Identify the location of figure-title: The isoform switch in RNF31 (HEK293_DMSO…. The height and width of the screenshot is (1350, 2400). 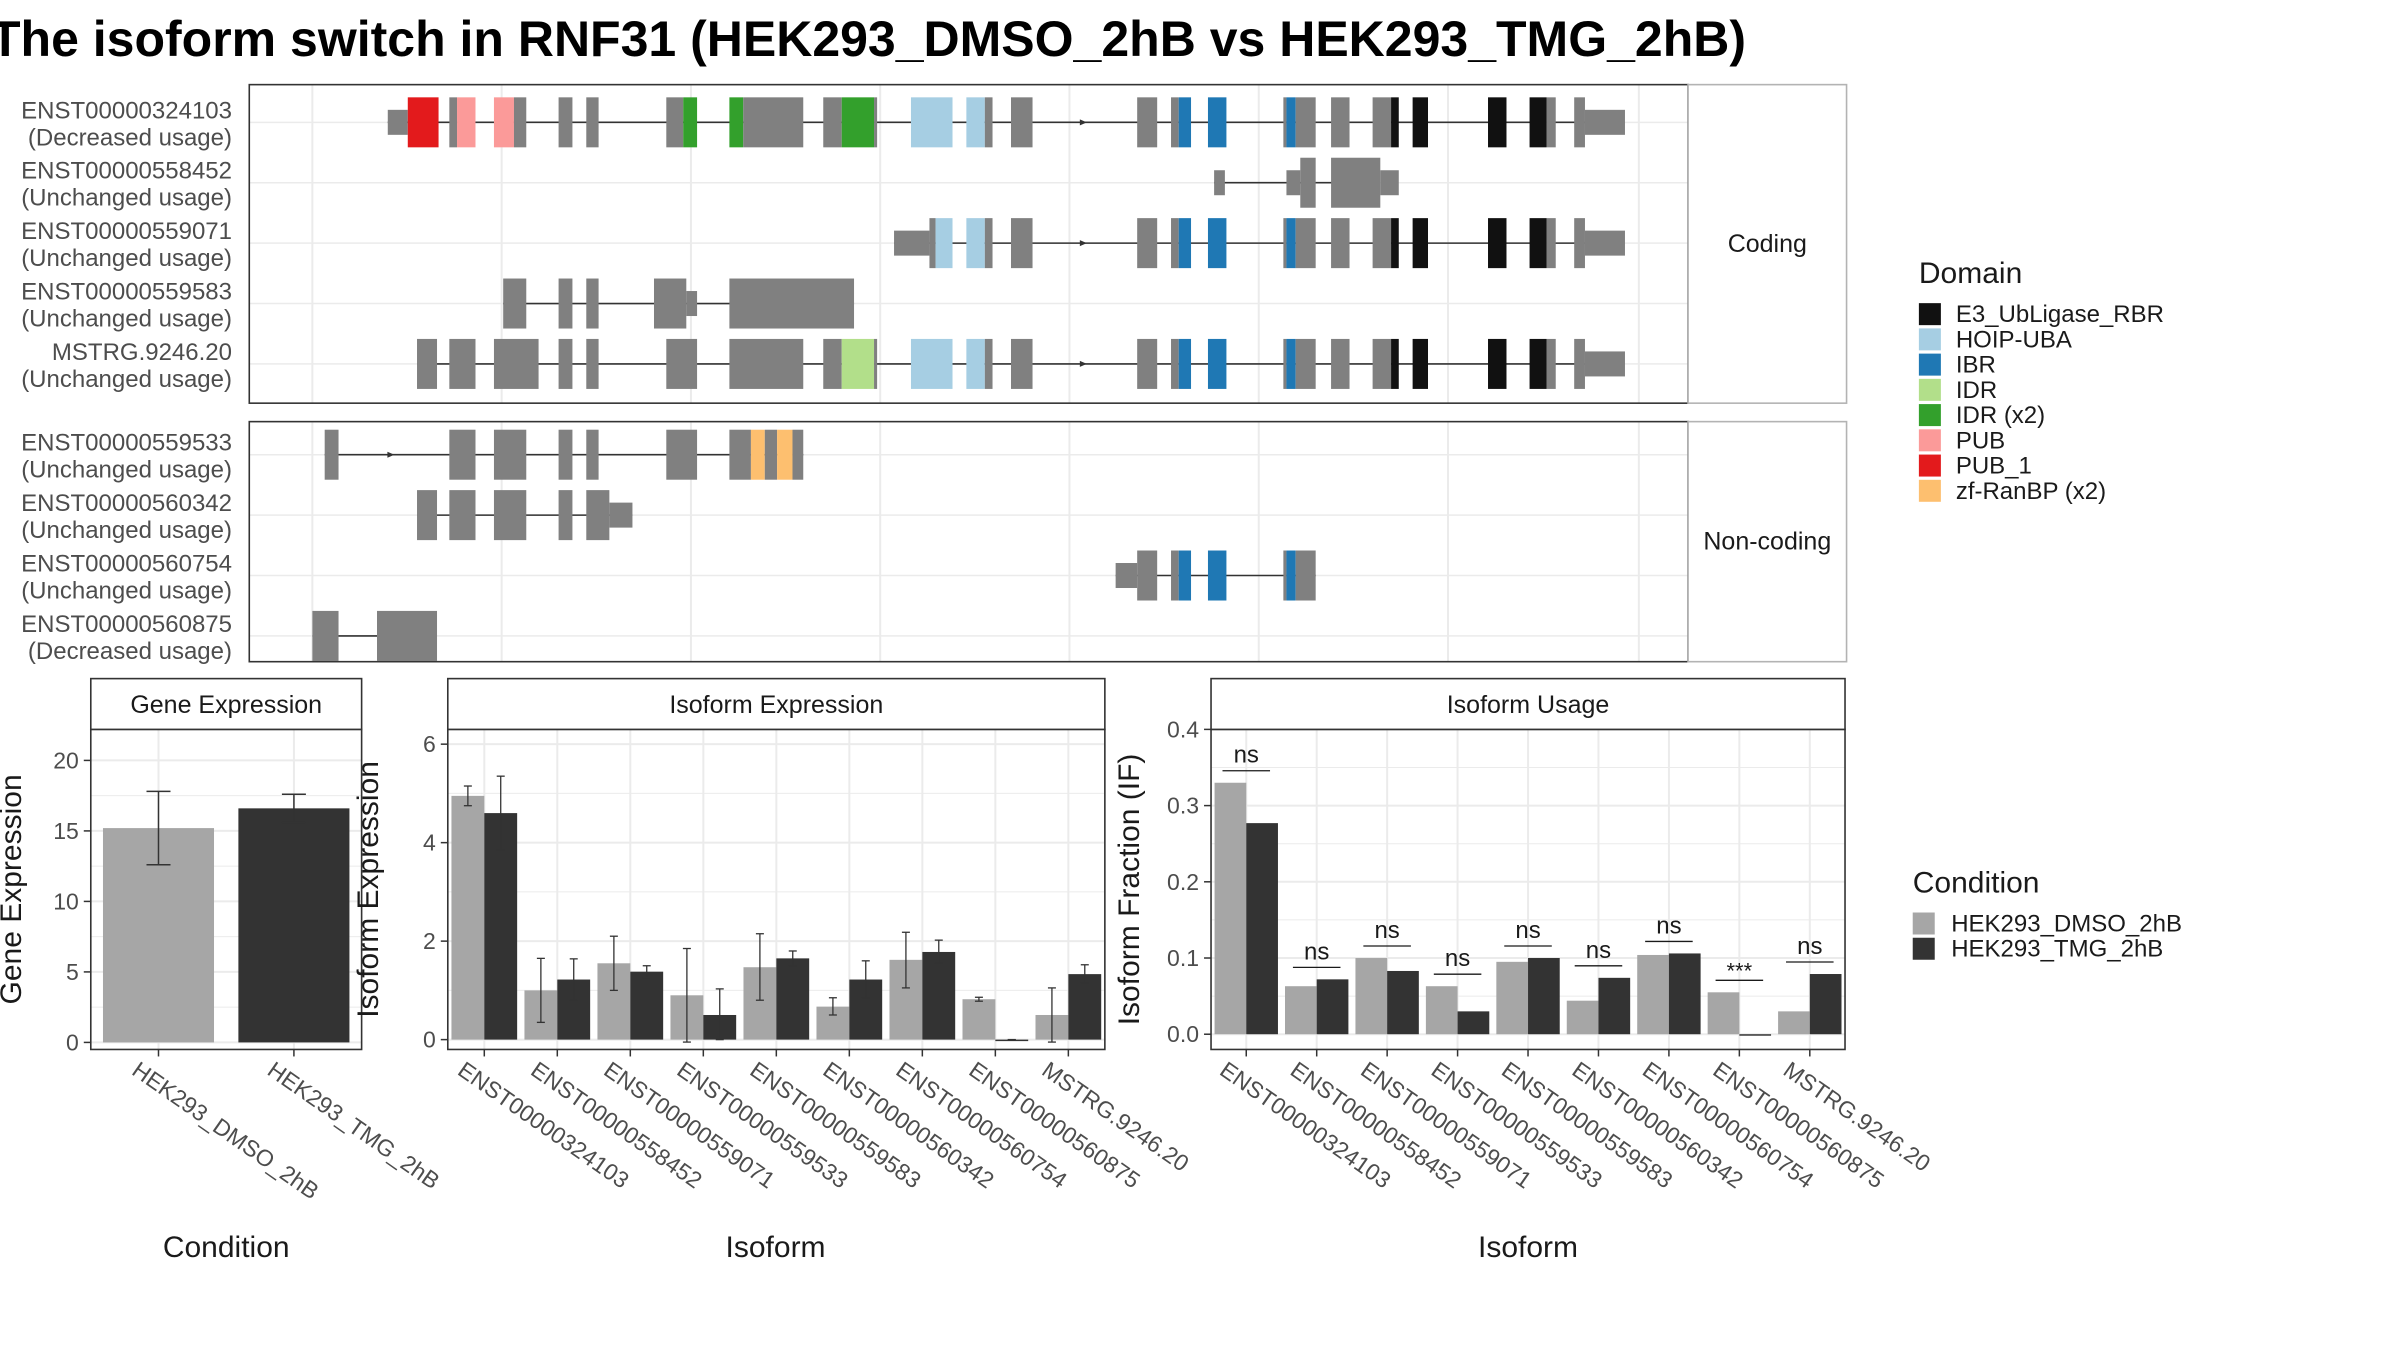
(873, 39).